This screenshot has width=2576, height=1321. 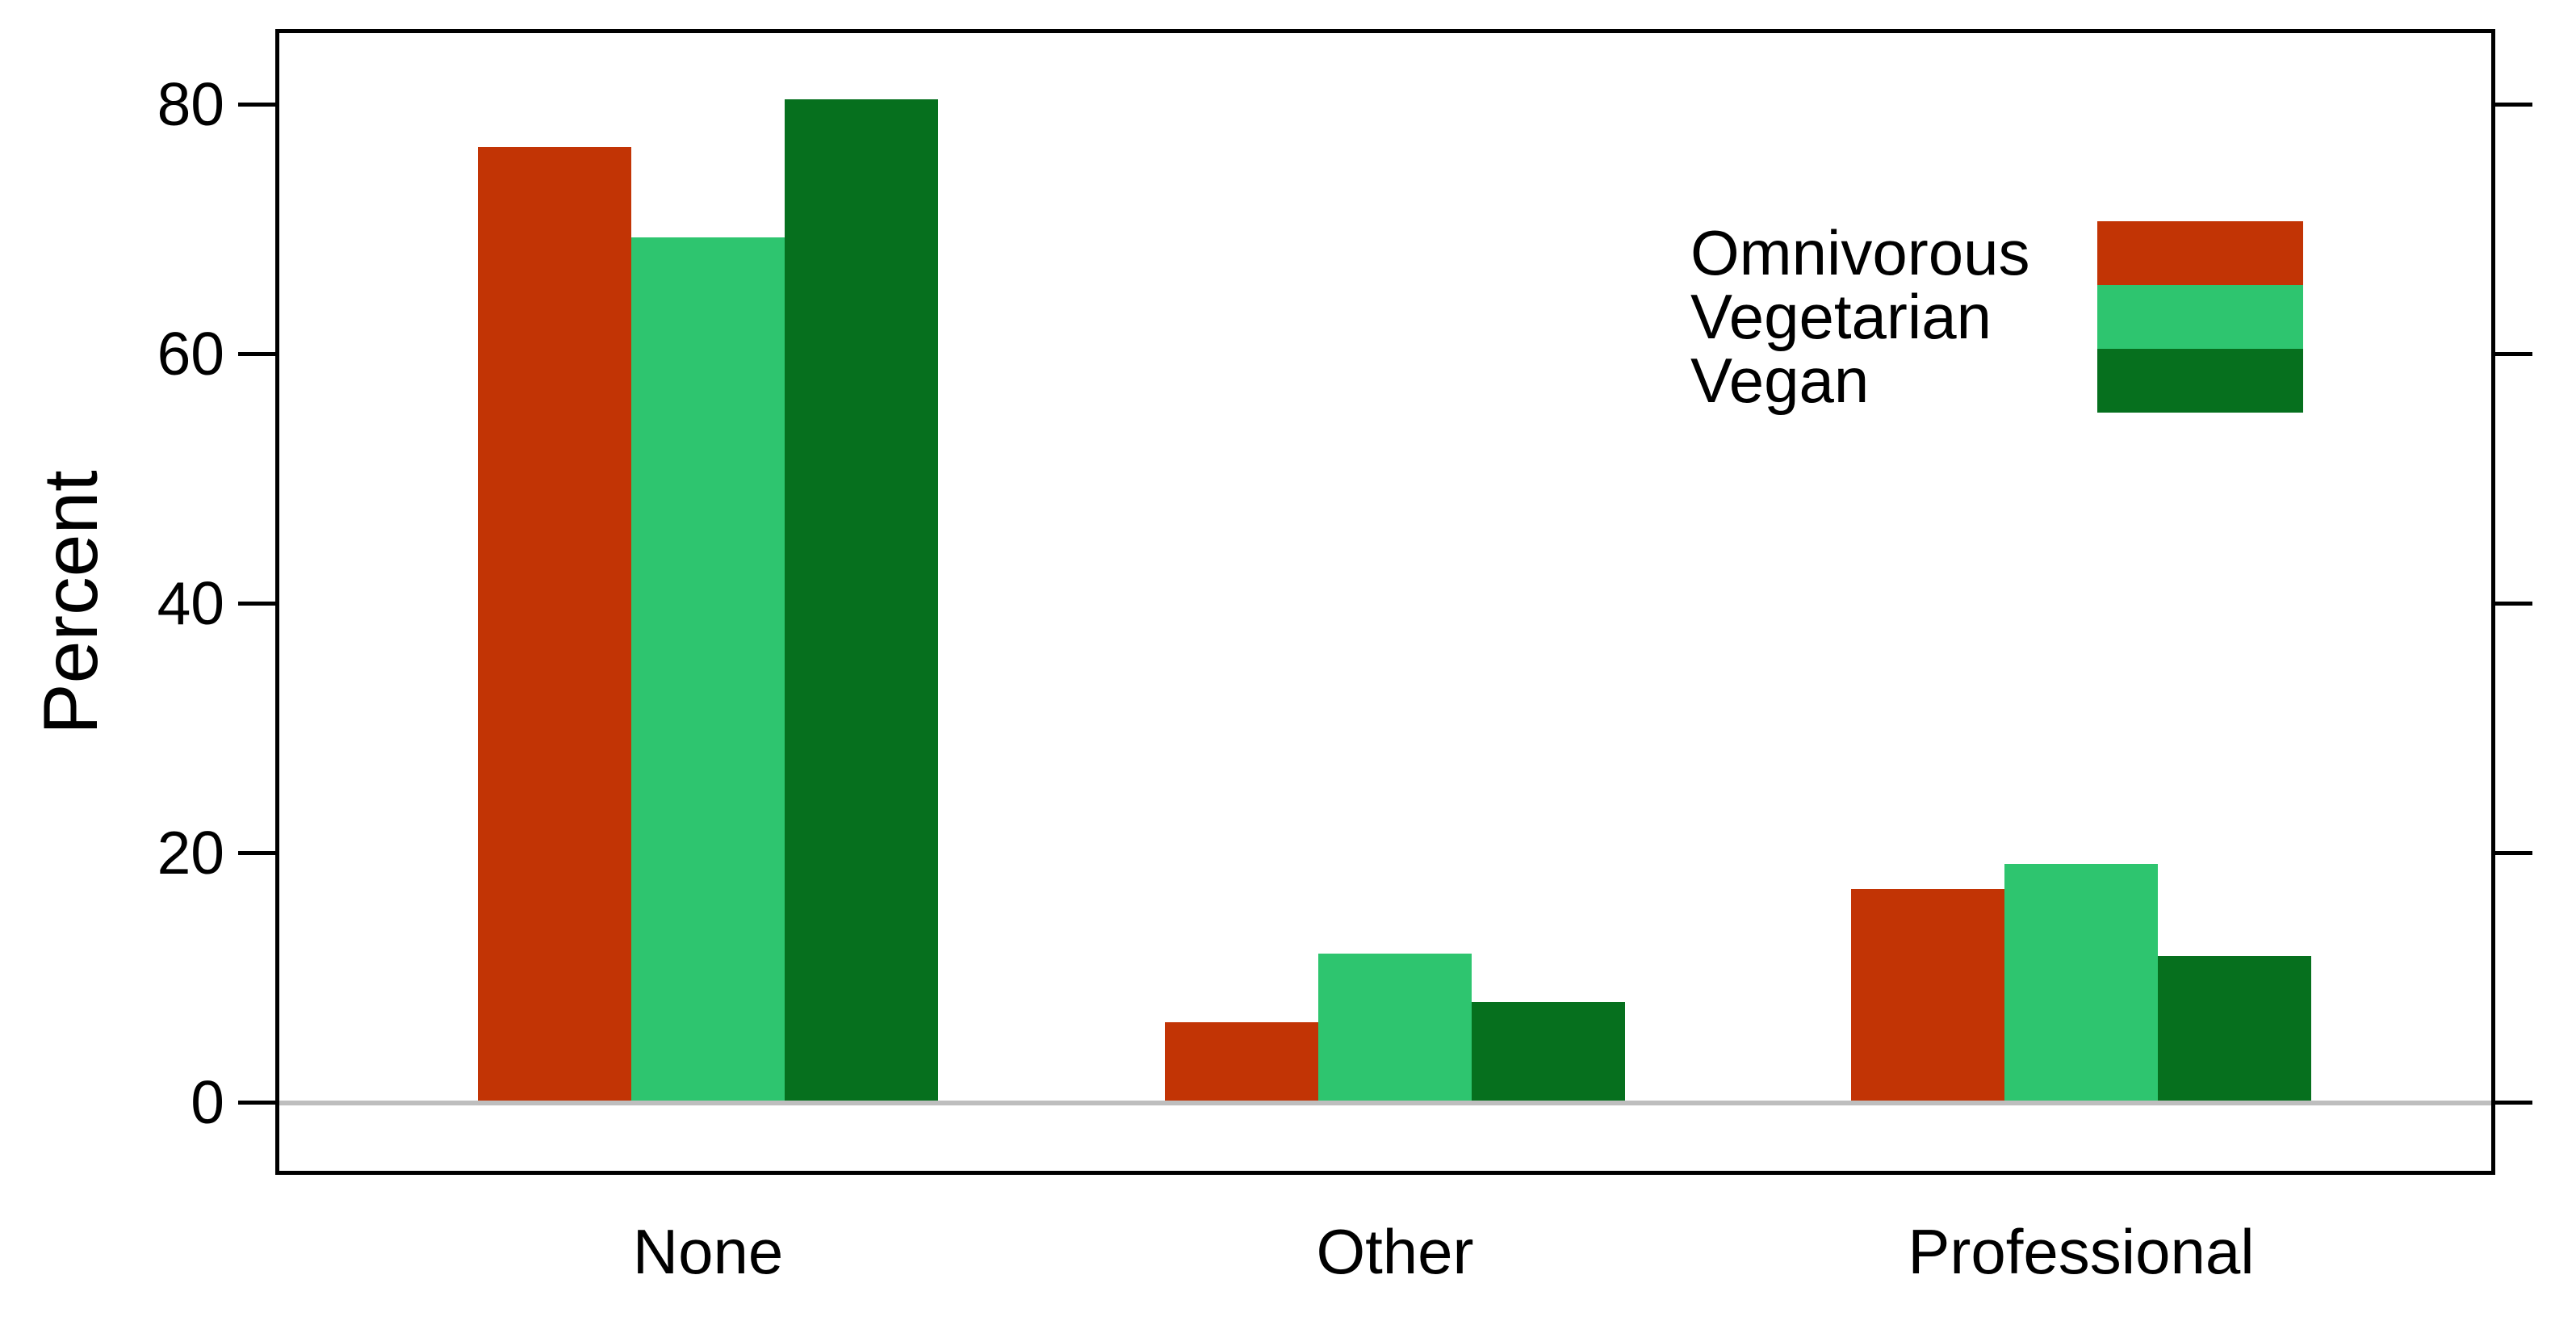 I want to click on legend-swatch-omnivorous, so click(x=2200, y=253).